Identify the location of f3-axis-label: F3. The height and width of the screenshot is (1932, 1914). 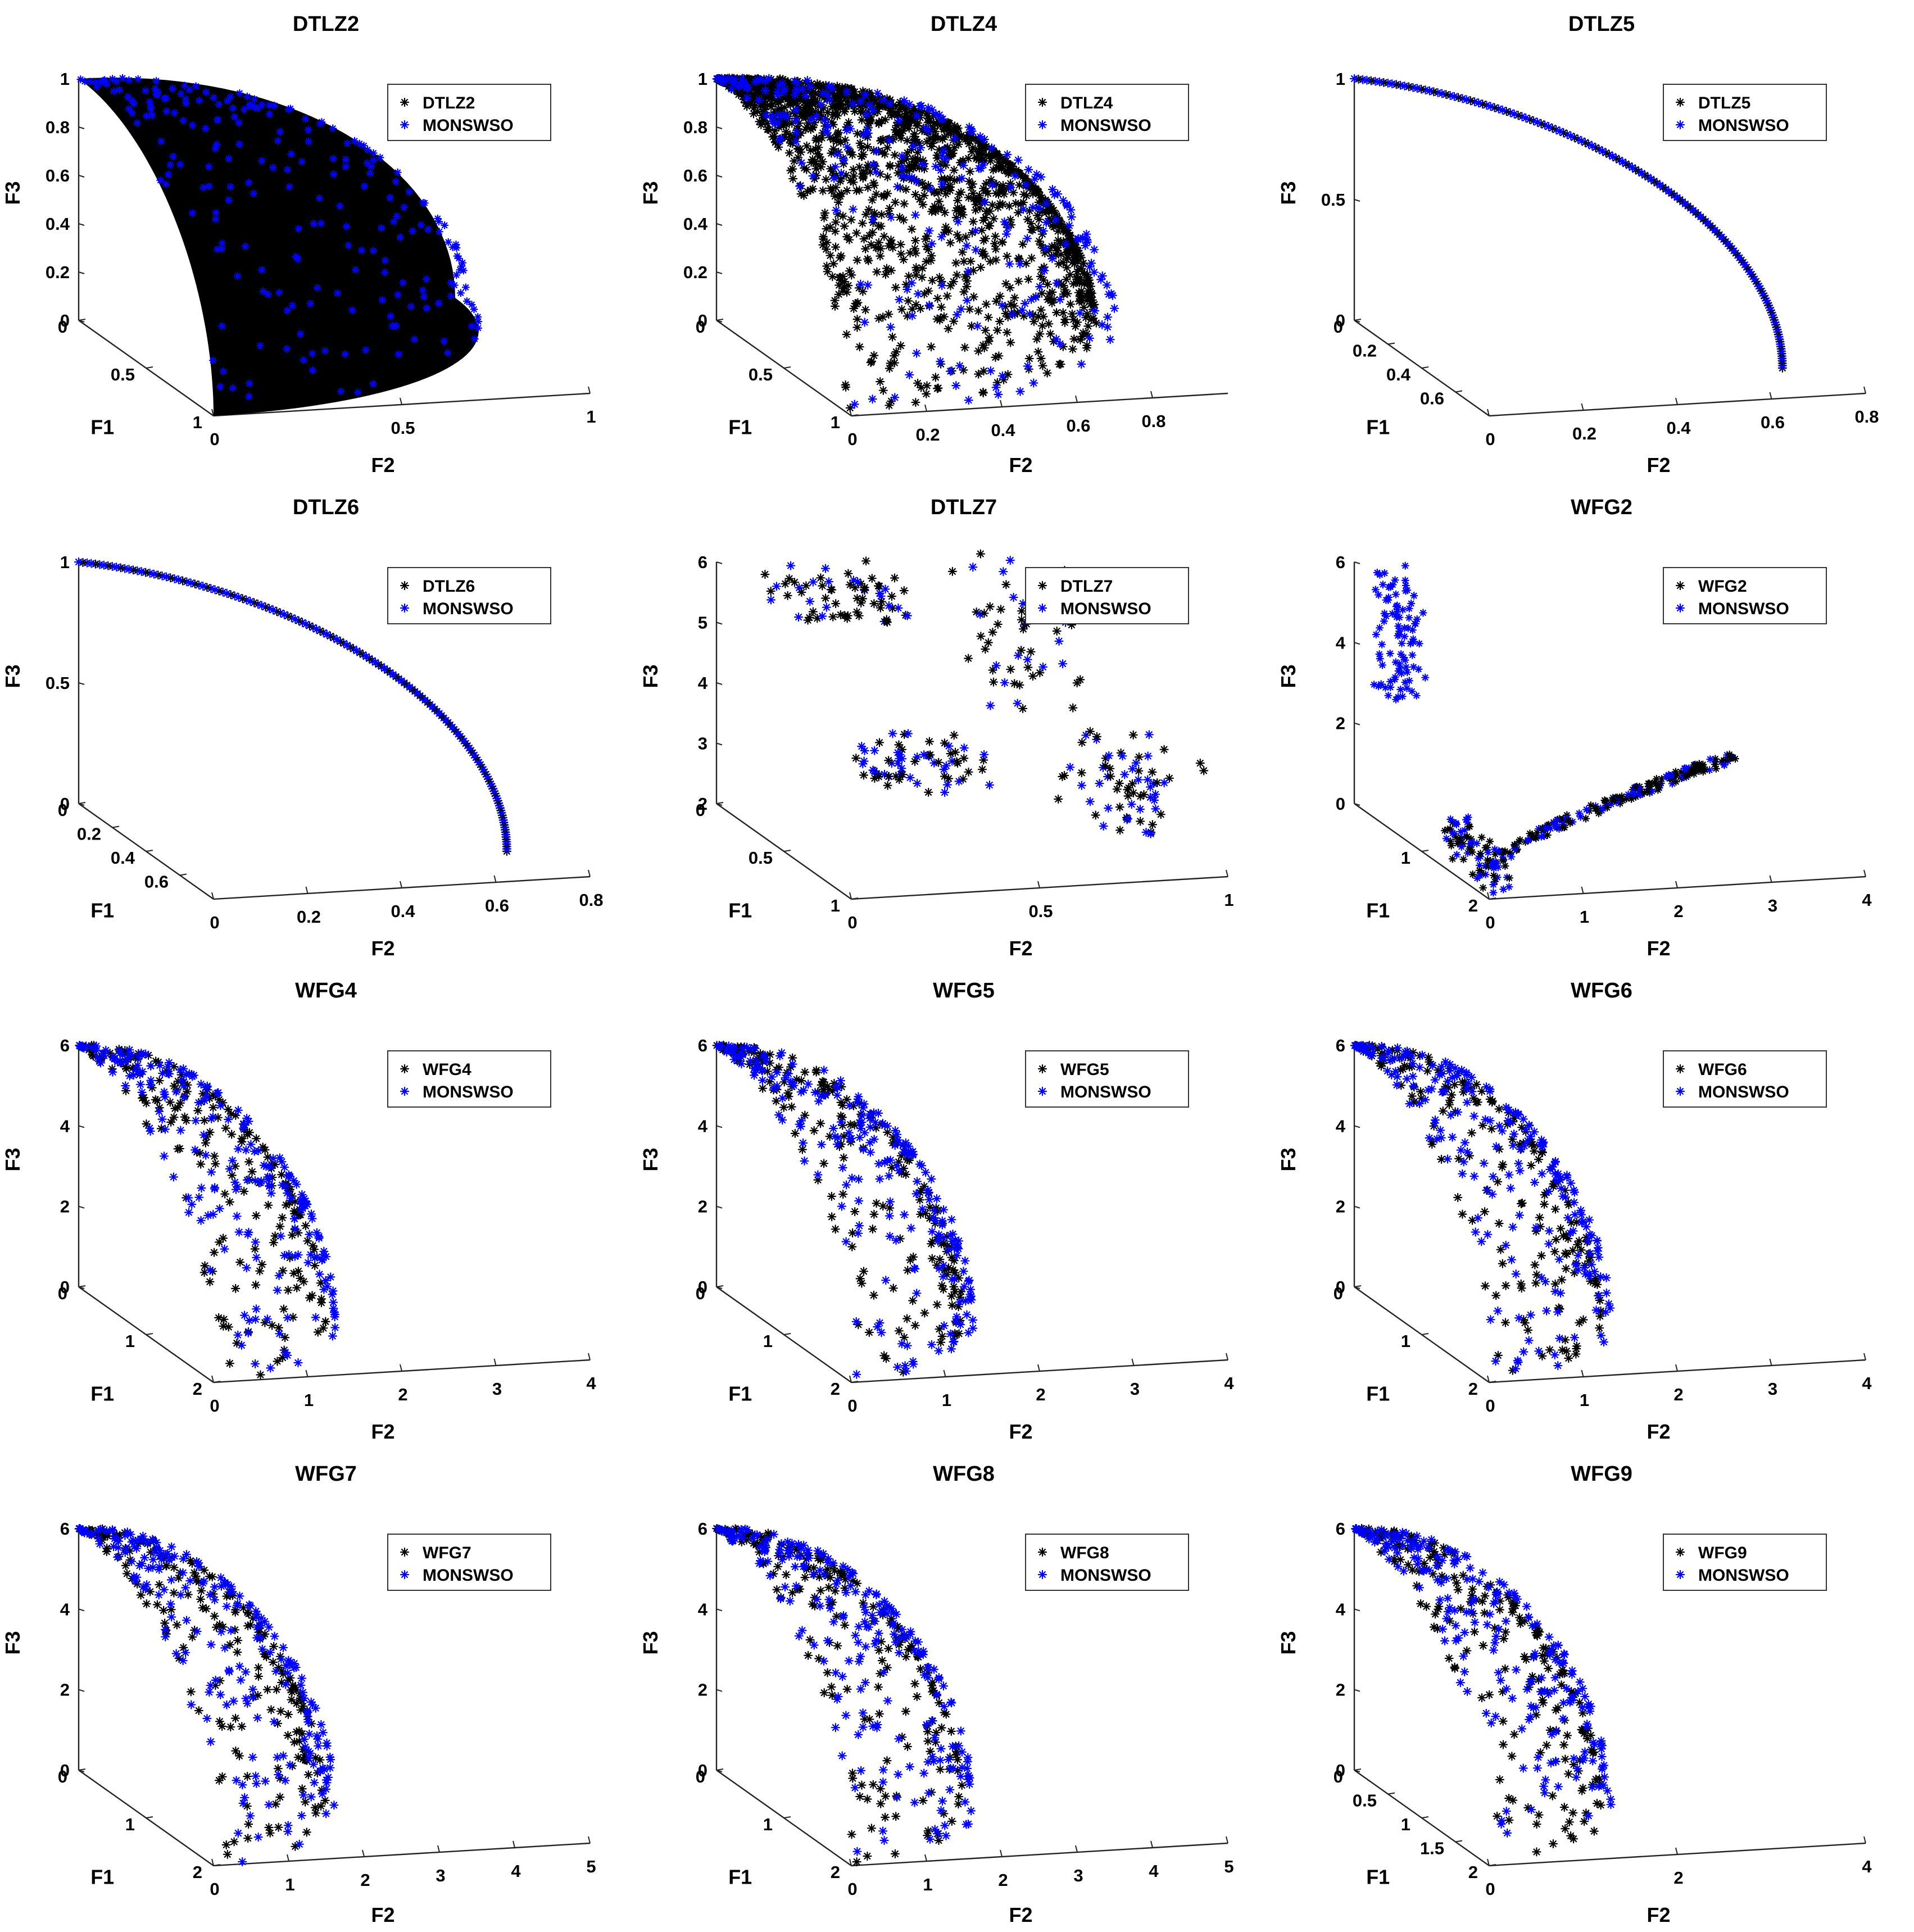
(1288, 676).